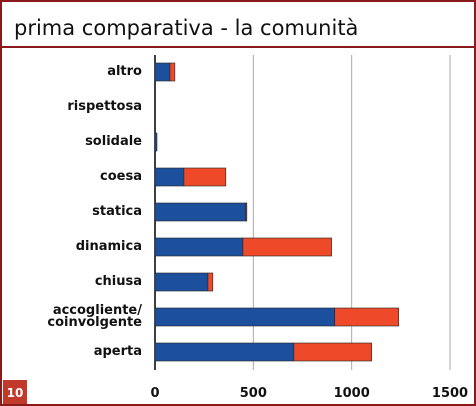 The image size is (476, 406). What do you see at coordinates (117, 211) in the screenshot?
I see `y-tick-label: statica` at bounding box center [117, 211].